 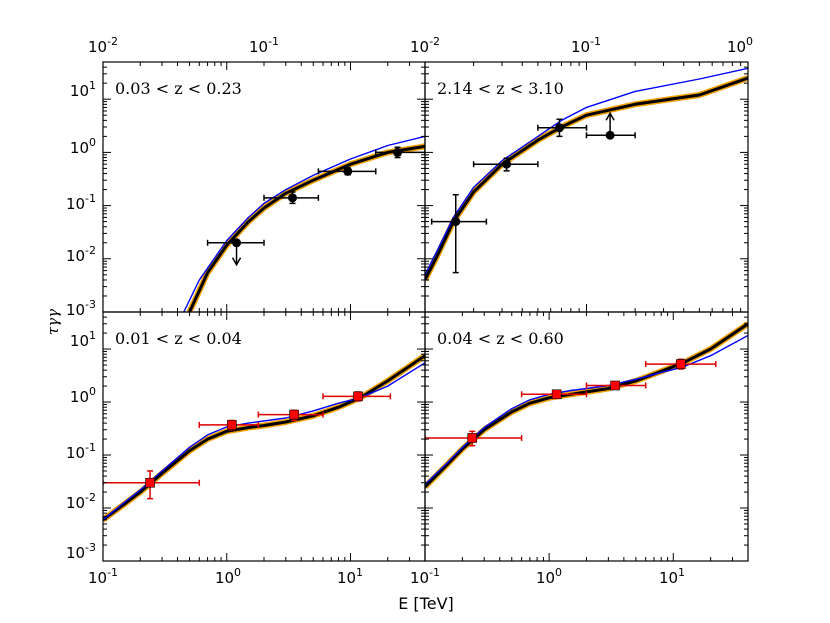 I want to click on y-tick-label-top: 10⁻¹, so click(x=81, y=202).